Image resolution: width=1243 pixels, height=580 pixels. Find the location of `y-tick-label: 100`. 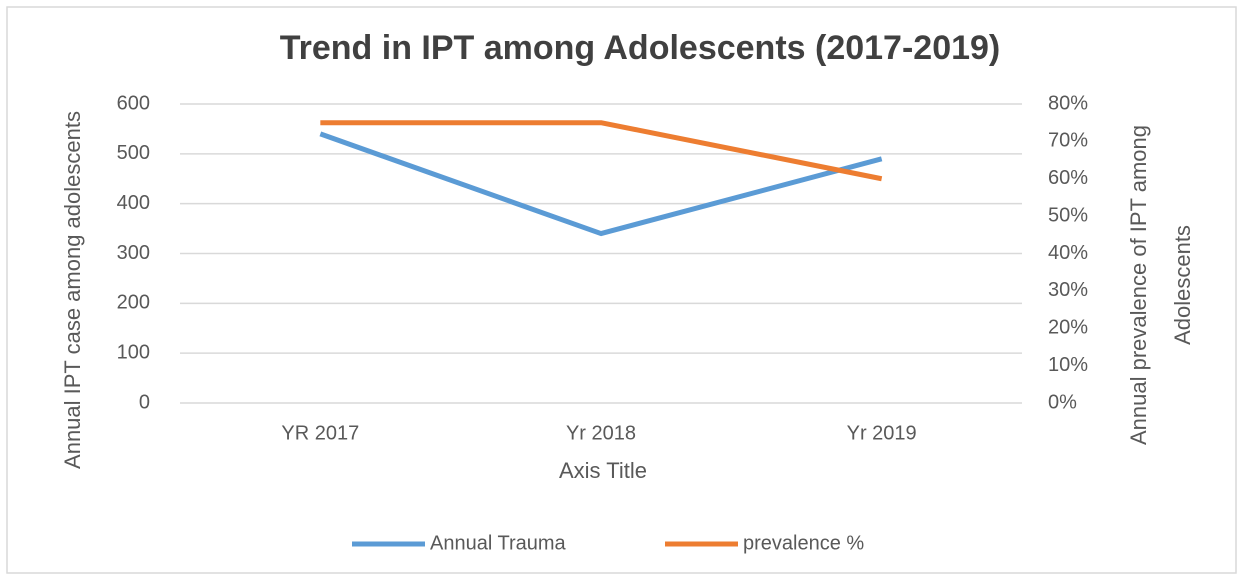

y-tick-label: 100 is located at coordinates (133, 352).